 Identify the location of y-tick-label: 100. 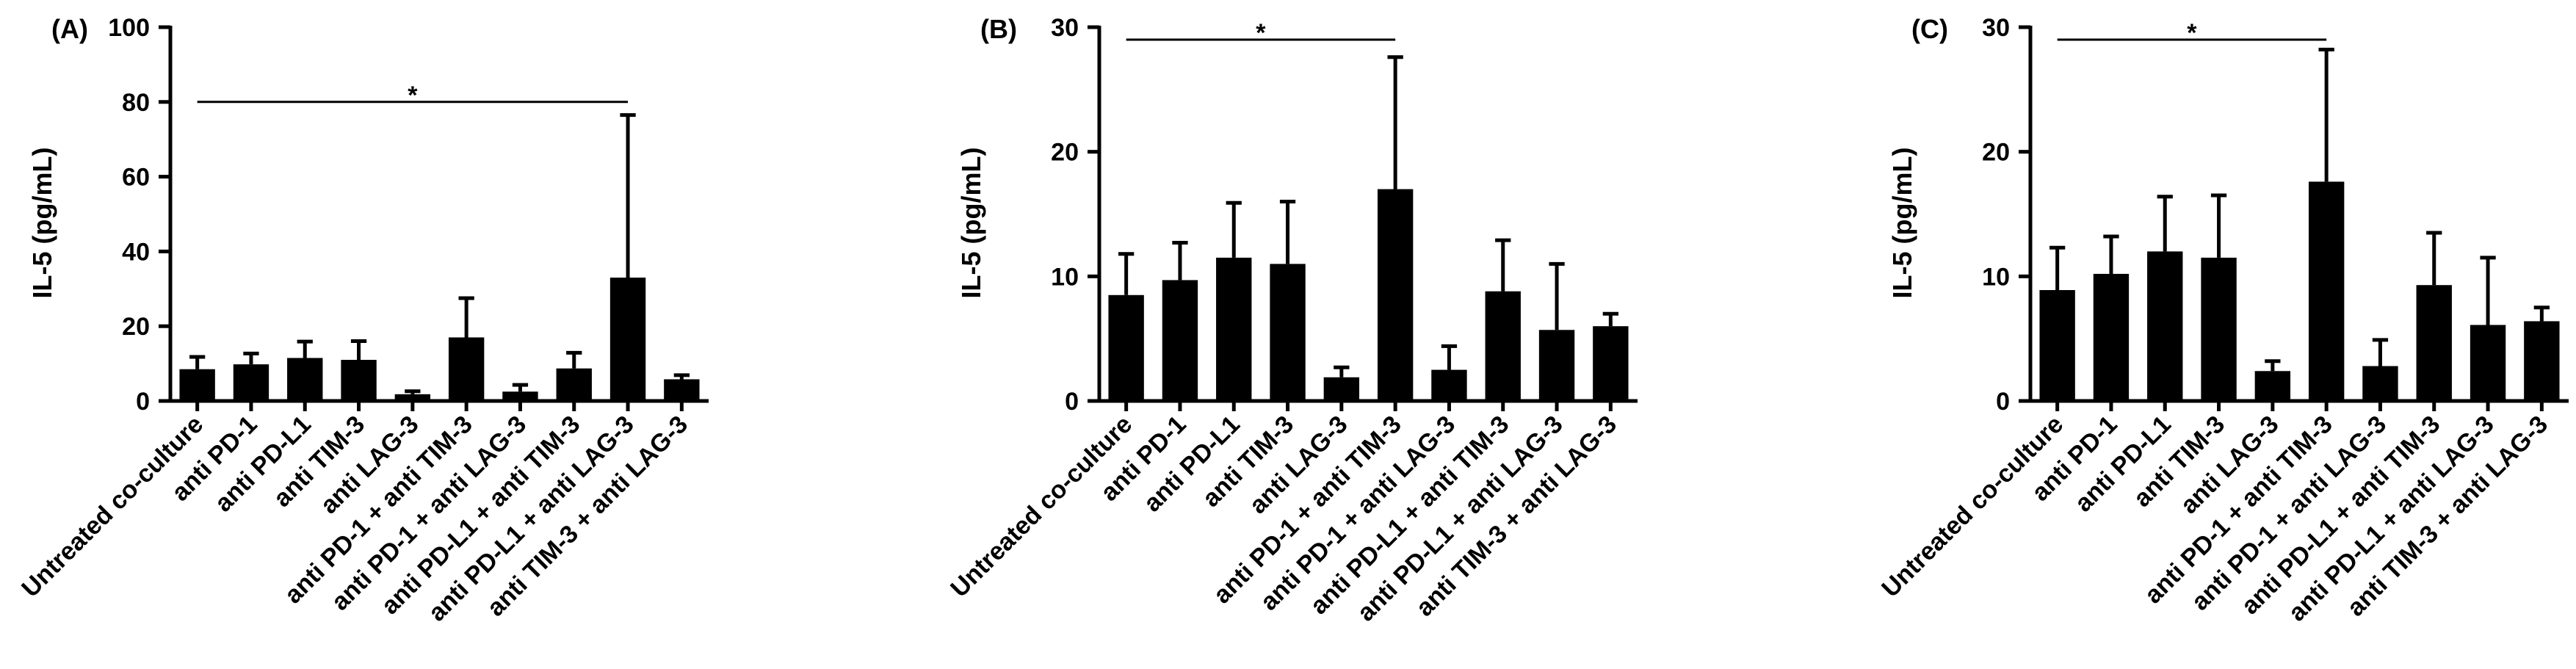
(129, 28).